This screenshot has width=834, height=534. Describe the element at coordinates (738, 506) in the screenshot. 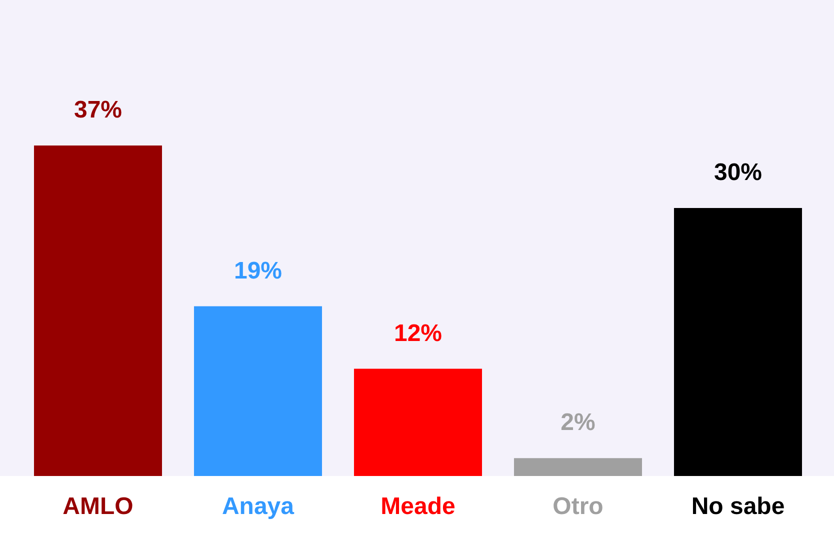

I see `x-tick-label: No sabe` at that location.